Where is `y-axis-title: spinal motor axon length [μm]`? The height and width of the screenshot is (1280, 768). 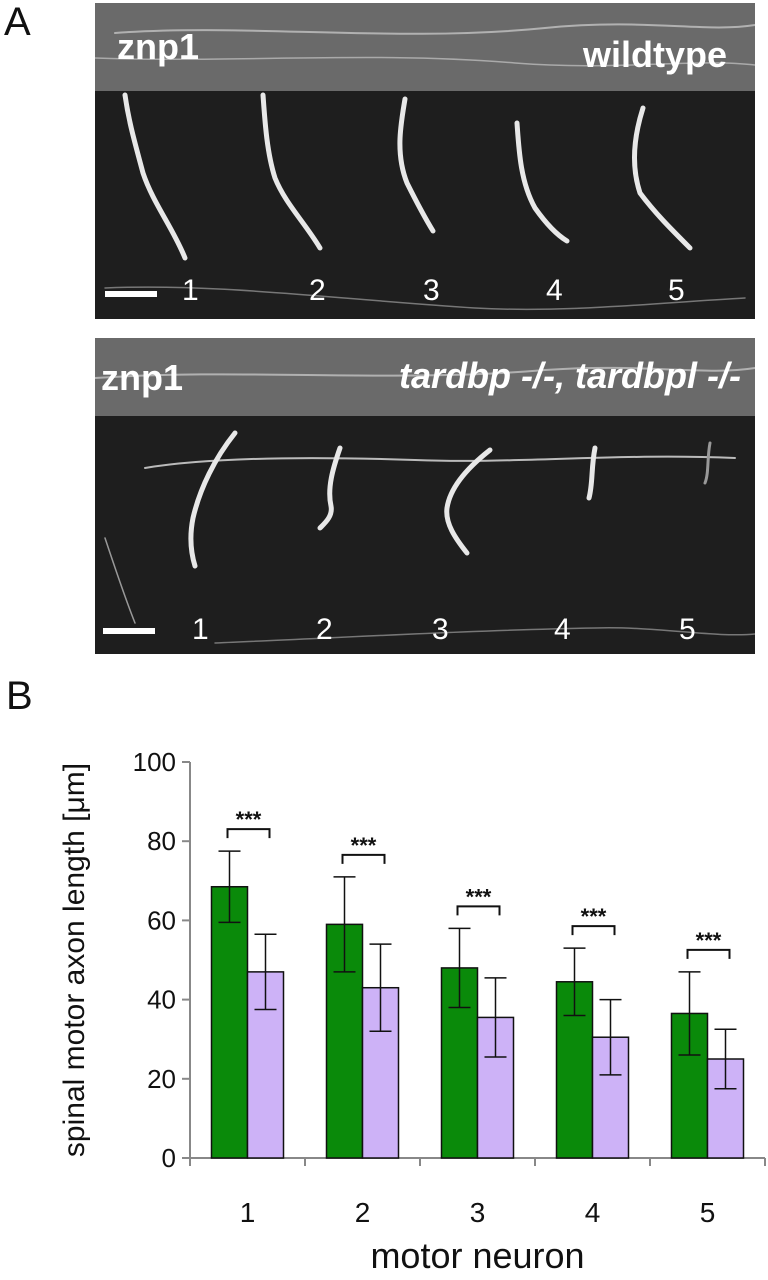 y-axis-title: spinal motor axon length [μm] is located at coordinates (74, 960).